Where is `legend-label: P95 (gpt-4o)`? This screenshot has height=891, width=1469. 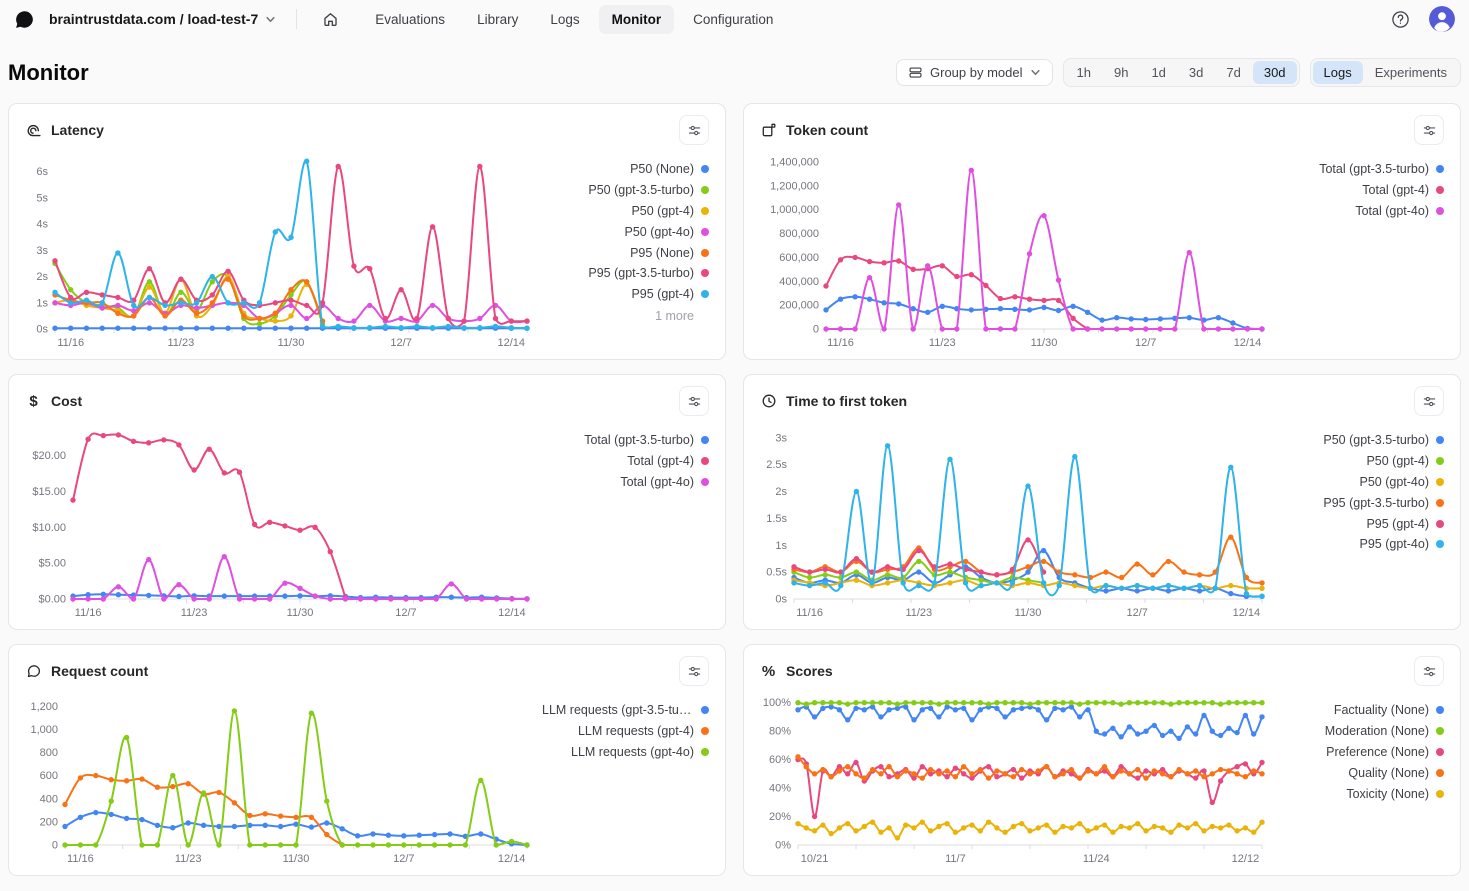
legend-label: P95 (gpt-4o) is located at coordinates (1394, 544).